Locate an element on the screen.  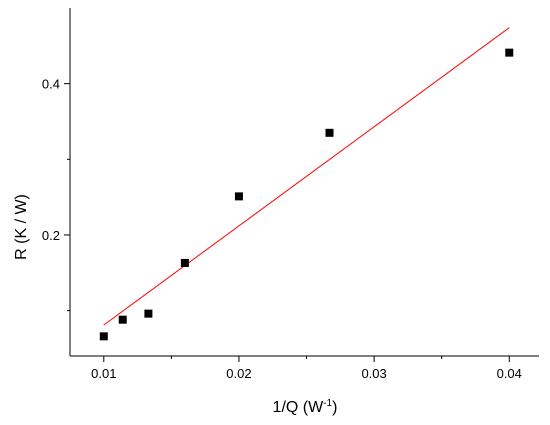
x-tick-label: 0.02 is located at coordinates (238, 373).